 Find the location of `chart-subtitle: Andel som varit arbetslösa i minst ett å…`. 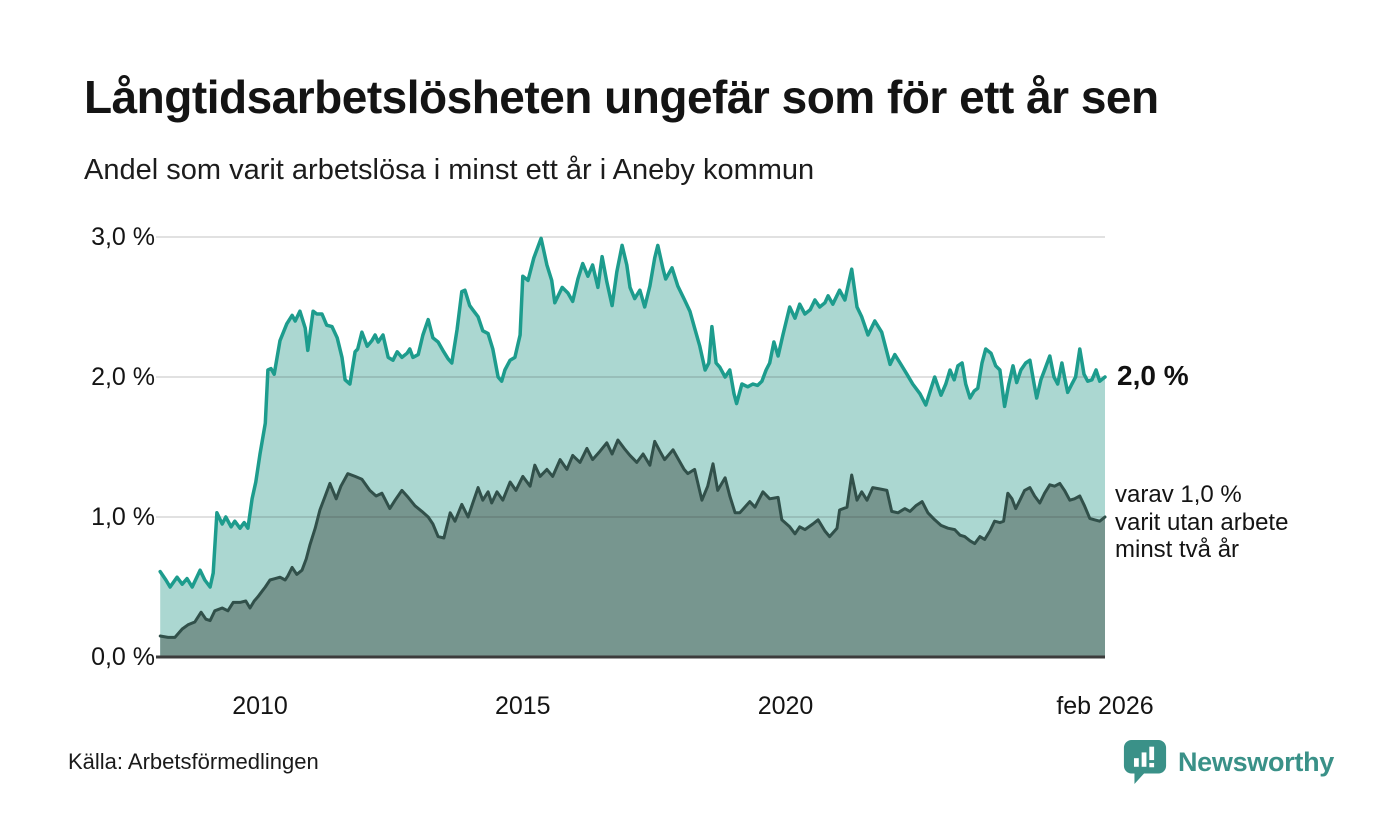

chart-subtitle: Andel som varit arbetslösa i minst ett å… is located at coordinates (449, 170).